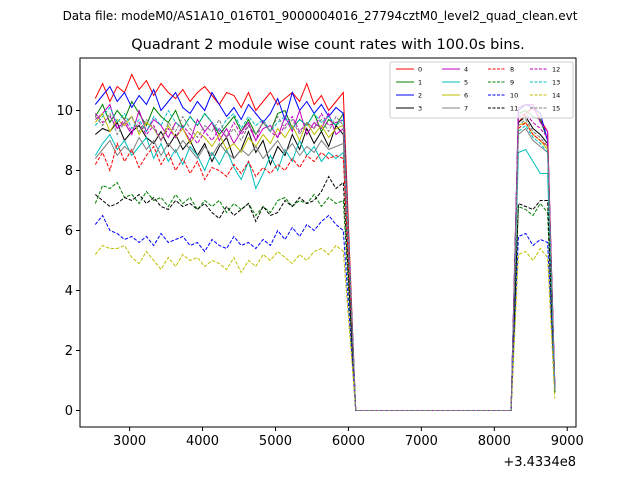 The width and height of the screenshot is (640, 480). Describe the element at coordinates (69, 231) in the screenshot. I see `y-tick-label: 6` at that location.